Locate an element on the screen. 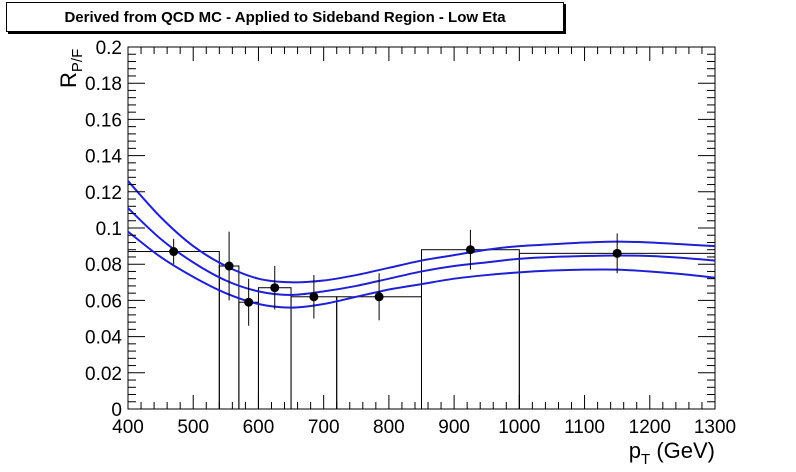  data-points-layer is located at coordinates (395, 277).